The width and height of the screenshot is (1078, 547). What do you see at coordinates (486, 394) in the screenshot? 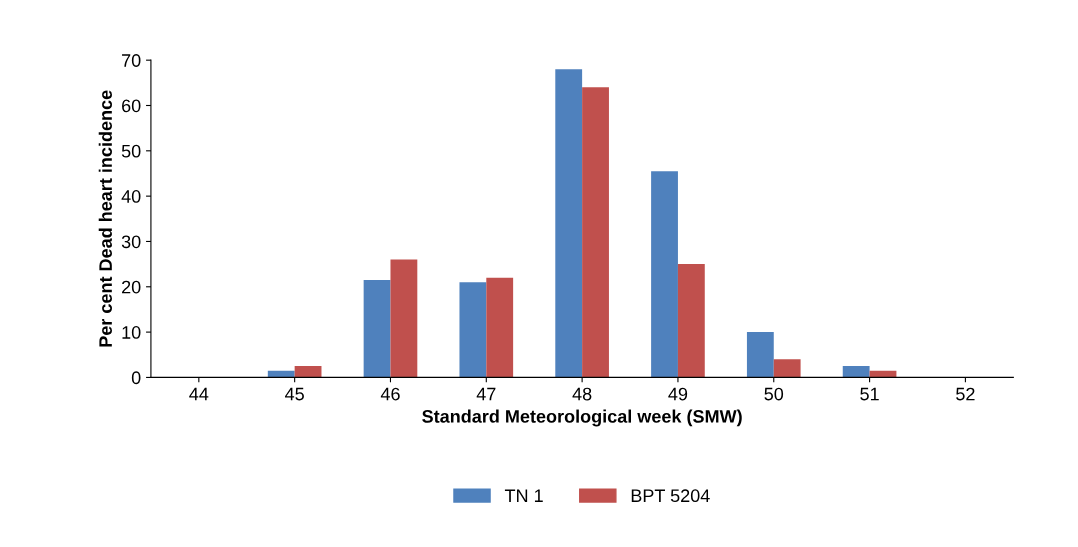
I see `x-tick-label: 47` at bounding box center [486, 394].